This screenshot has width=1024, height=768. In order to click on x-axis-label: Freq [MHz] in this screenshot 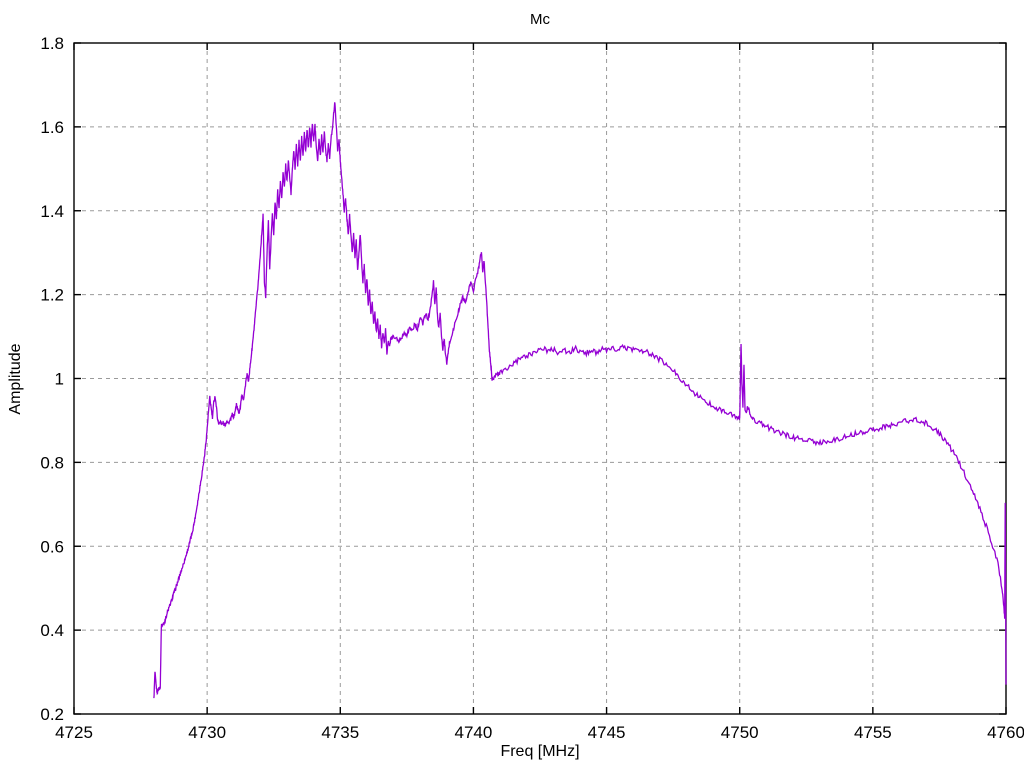, I will do `click(539, 751)`.